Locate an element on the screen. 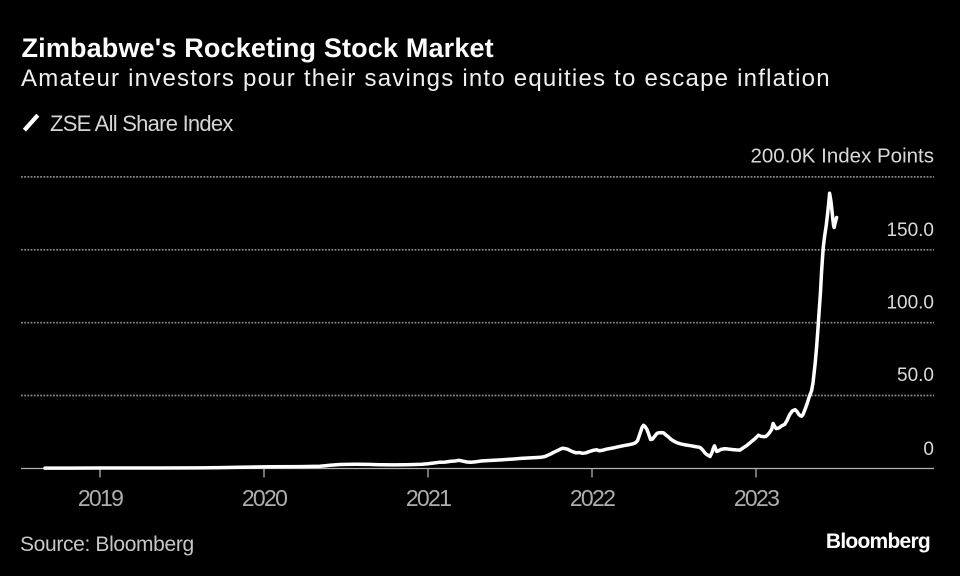 This screenshot has width=960, height=576. svg-text: 2020 is located at coordinates (264, 498).